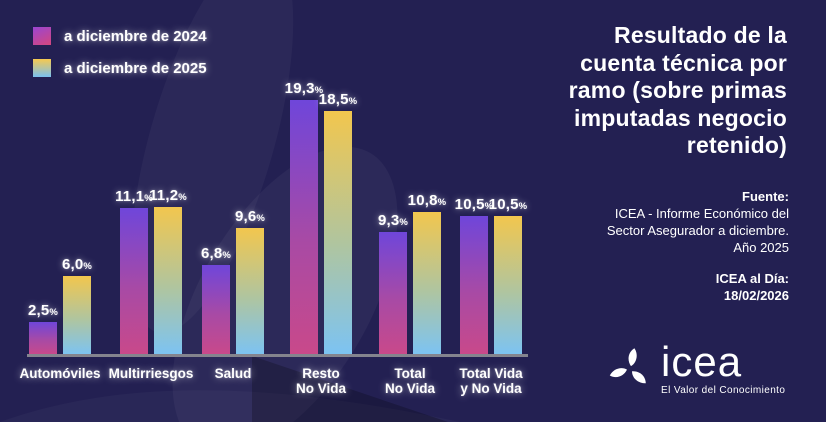 The height and width of the screenshot is (422, 826). What do you see at coordinates (427, 200) in the screenshot?
I see `value-label-2025-5: 10,8%` at bounding box center [427, 200].